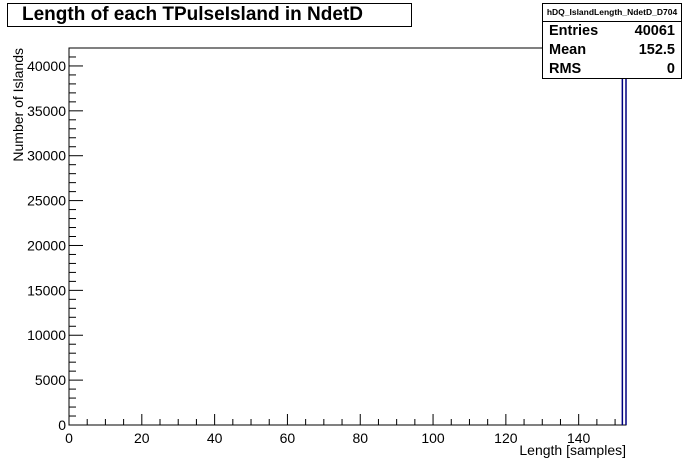  Describe the element at coordinates (50, 380) in the screenshot. I see `y-tick-label: 5000` at that location.